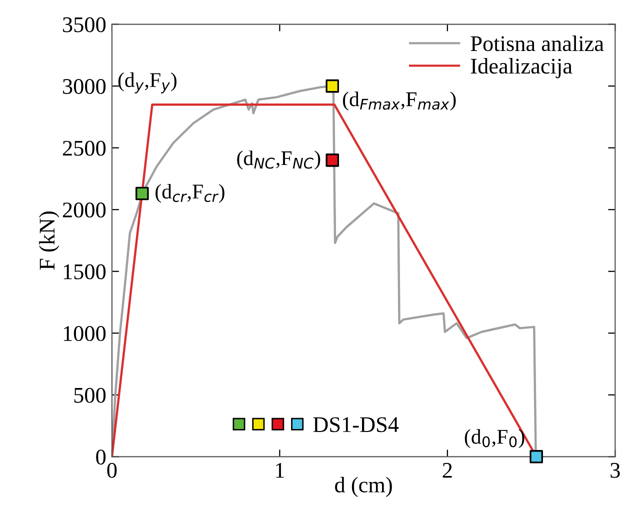 The width and height of the screenshot is (622, 506). Describe the element at coordinates (49, 241) in the screenshot. I see `y-axis-title: F (kN)` at that location.